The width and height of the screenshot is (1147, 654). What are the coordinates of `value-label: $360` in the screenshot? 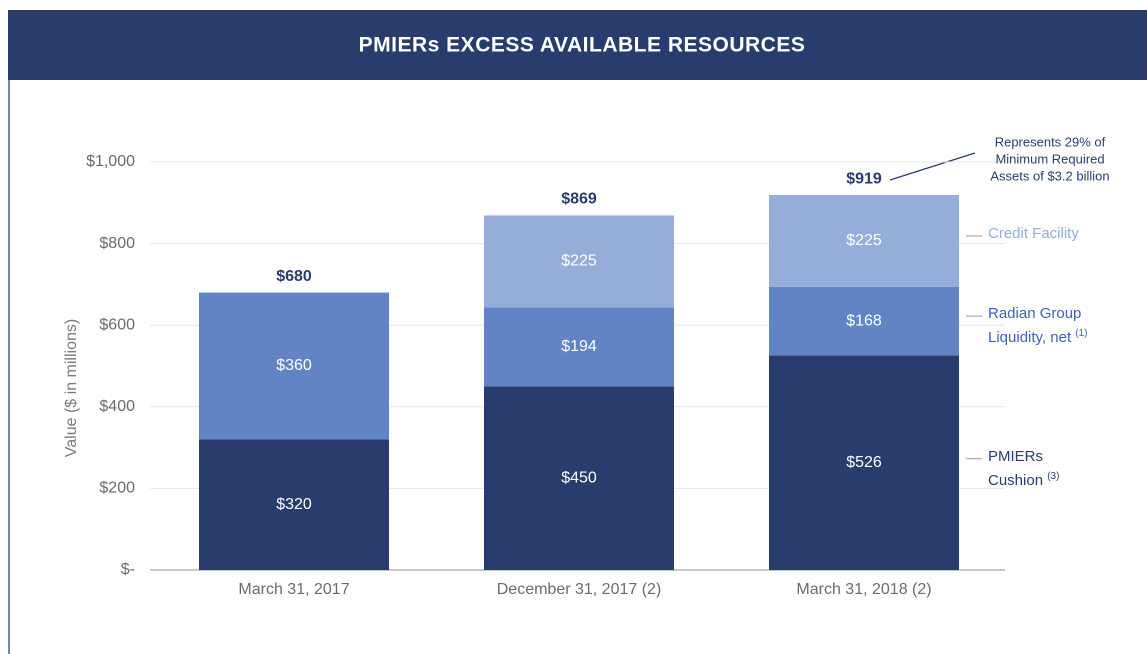 It's located at (294, 365).